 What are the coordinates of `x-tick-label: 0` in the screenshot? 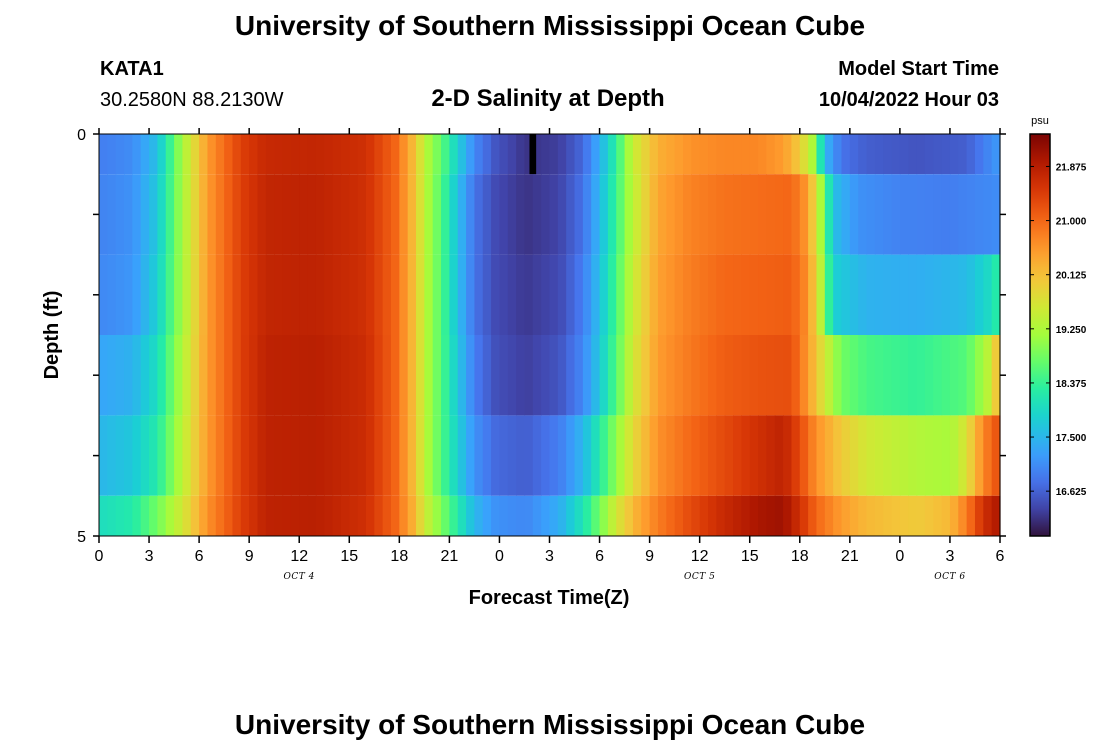 It's located at (99, 556).